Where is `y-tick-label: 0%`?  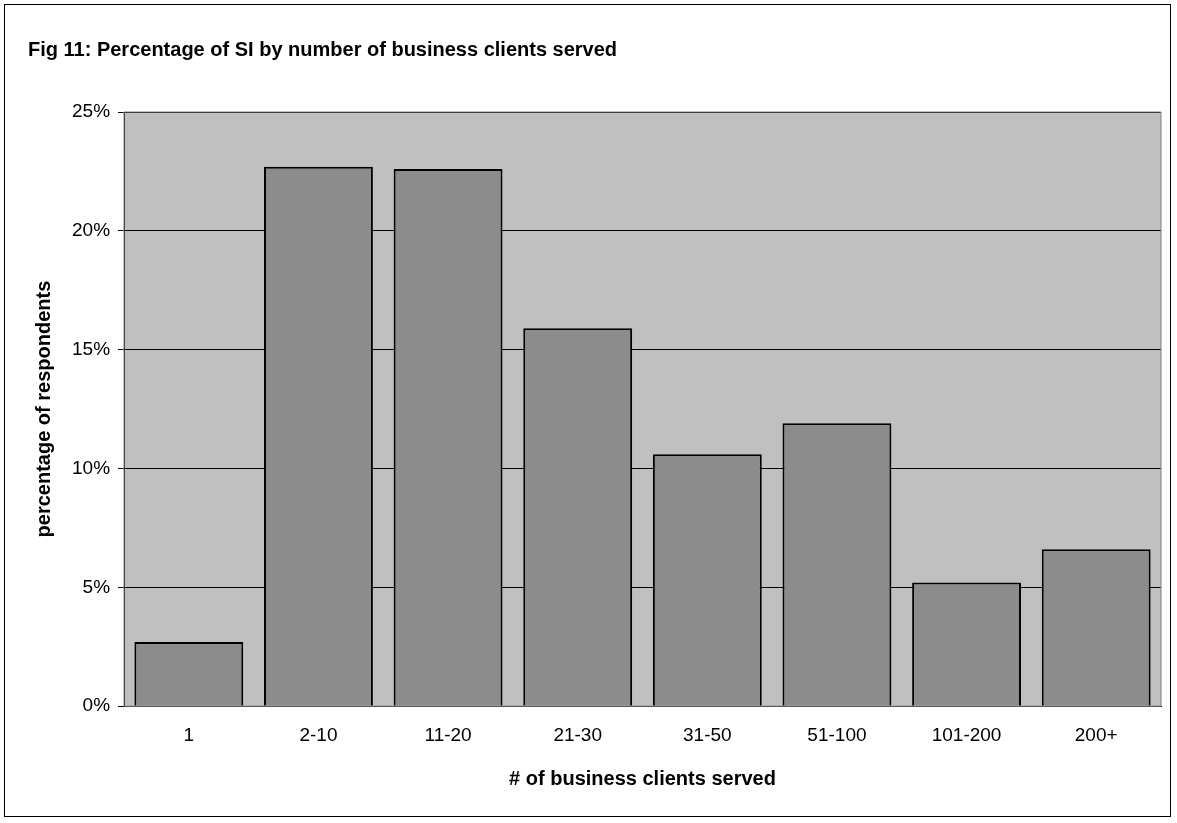 y-tick-label: 0% is located at coordinates (96, 705).